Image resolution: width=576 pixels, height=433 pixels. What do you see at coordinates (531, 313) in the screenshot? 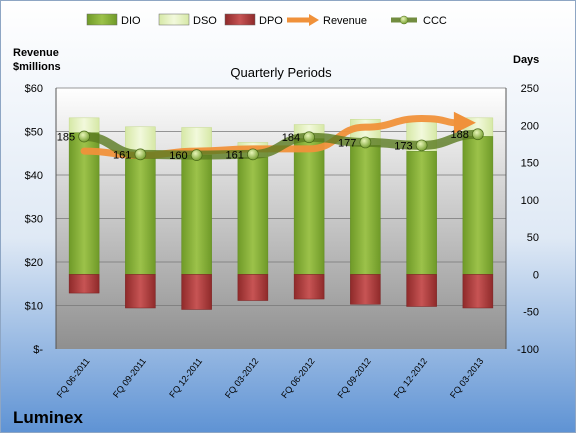
I see `right-tick-label: -50` at bounding box center [531, 313].